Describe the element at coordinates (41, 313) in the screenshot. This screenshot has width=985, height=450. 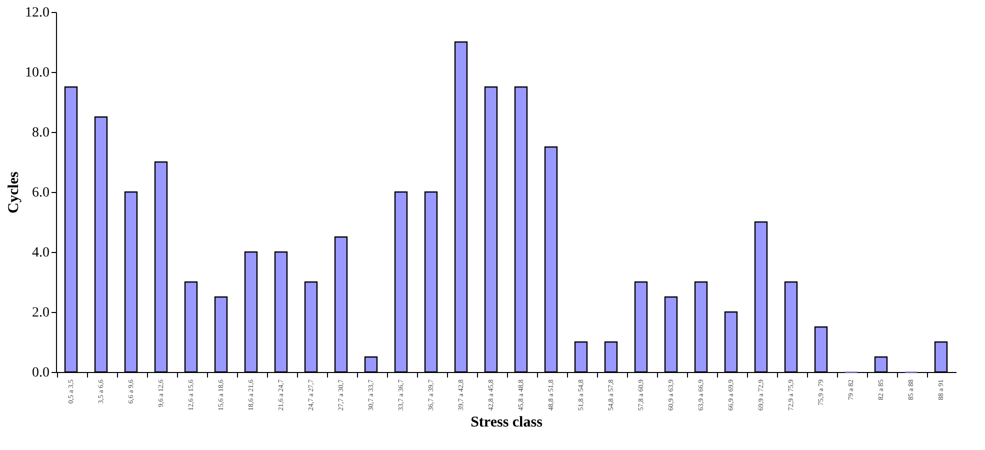
I see `y-tick-label: 2.0` at that location.